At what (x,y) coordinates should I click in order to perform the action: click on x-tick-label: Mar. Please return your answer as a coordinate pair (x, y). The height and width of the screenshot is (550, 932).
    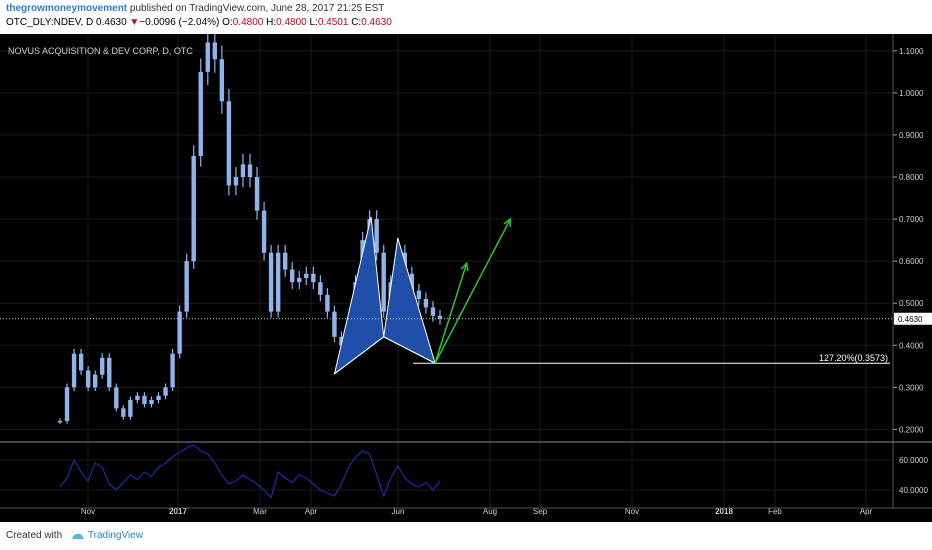
    Looking at the image, I should click on (260, 511).